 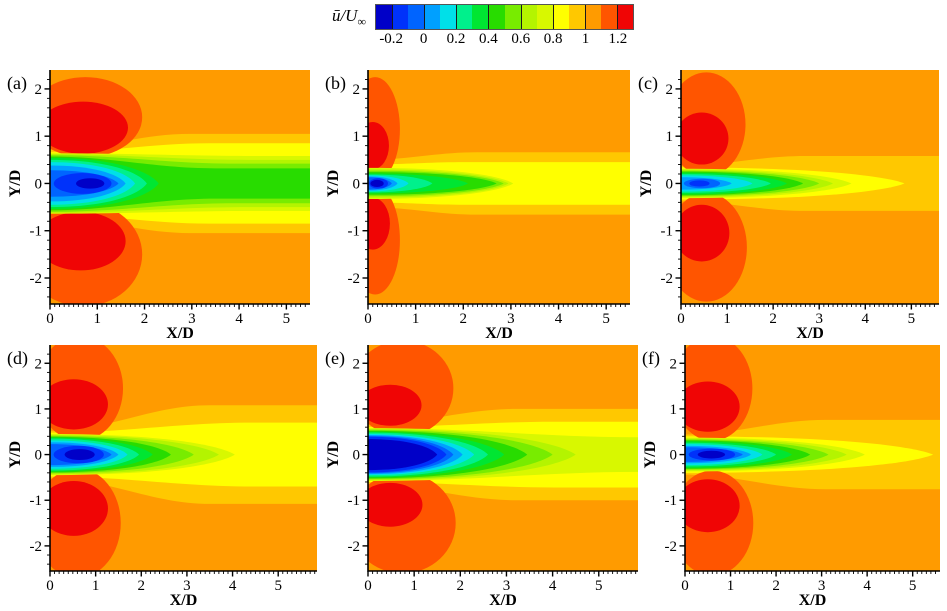 I want to click on axes-b: 0 1 2 3 4 5 -2 -1 0 1 2 X/D Y/D, so click(x=477, y=206).